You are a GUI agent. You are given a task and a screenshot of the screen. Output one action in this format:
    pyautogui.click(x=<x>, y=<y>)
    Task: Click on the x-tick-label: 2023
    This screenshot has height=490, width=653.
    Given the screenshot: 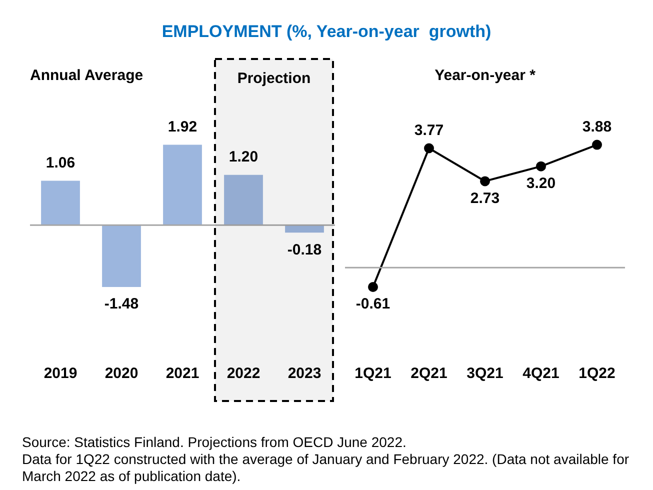 What is the action you would take?
    pyautogui.click(x=305, y=373)
    